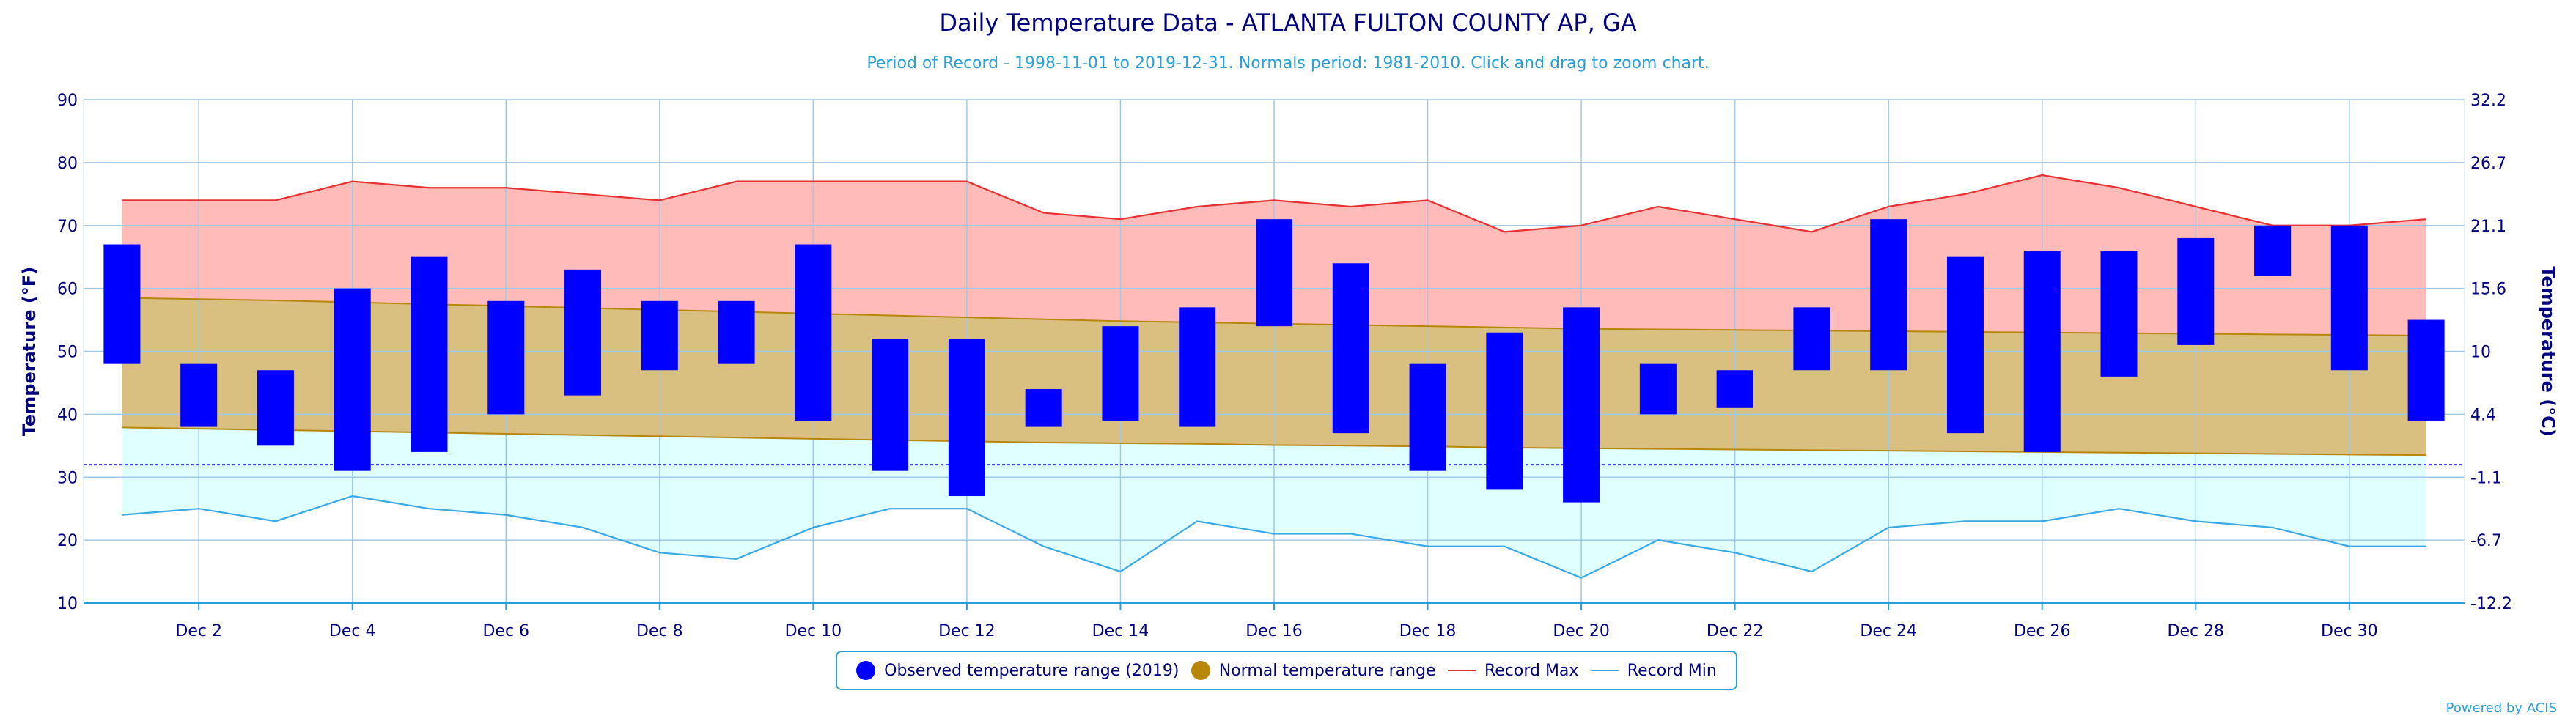  What do you see at coordinates (352, 631) in the screenshot?
I see `x-tick-label: Dec 4` at bounding box center [352, 631].